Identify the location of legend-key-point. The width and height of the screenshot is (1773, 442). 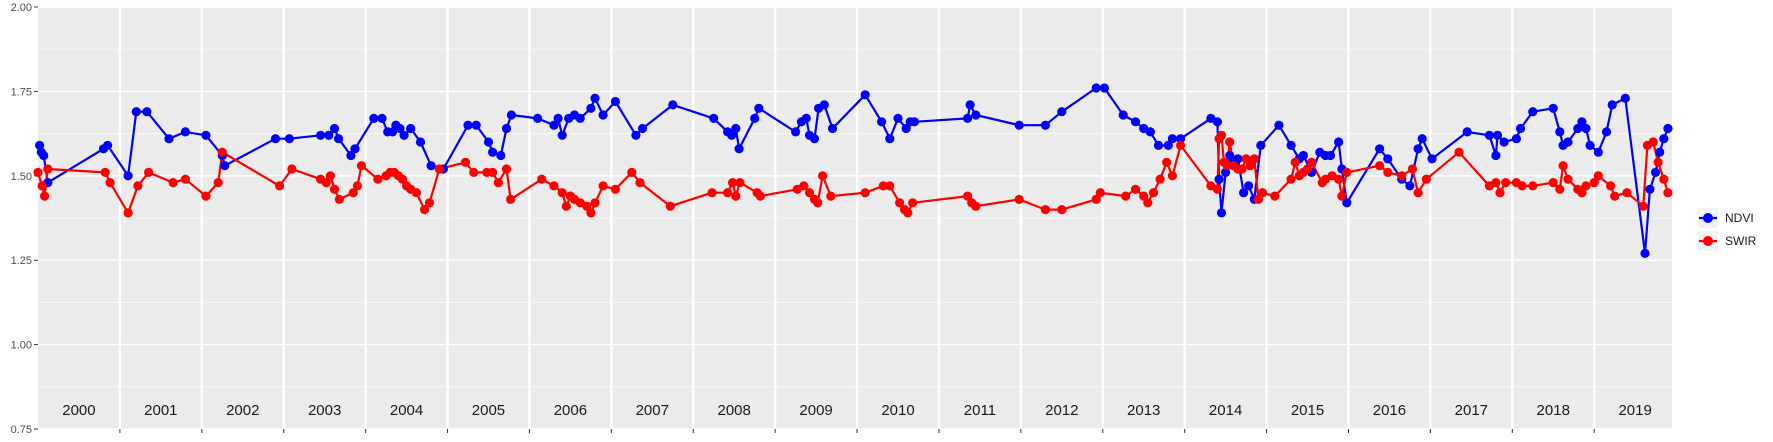
(1708, 241).